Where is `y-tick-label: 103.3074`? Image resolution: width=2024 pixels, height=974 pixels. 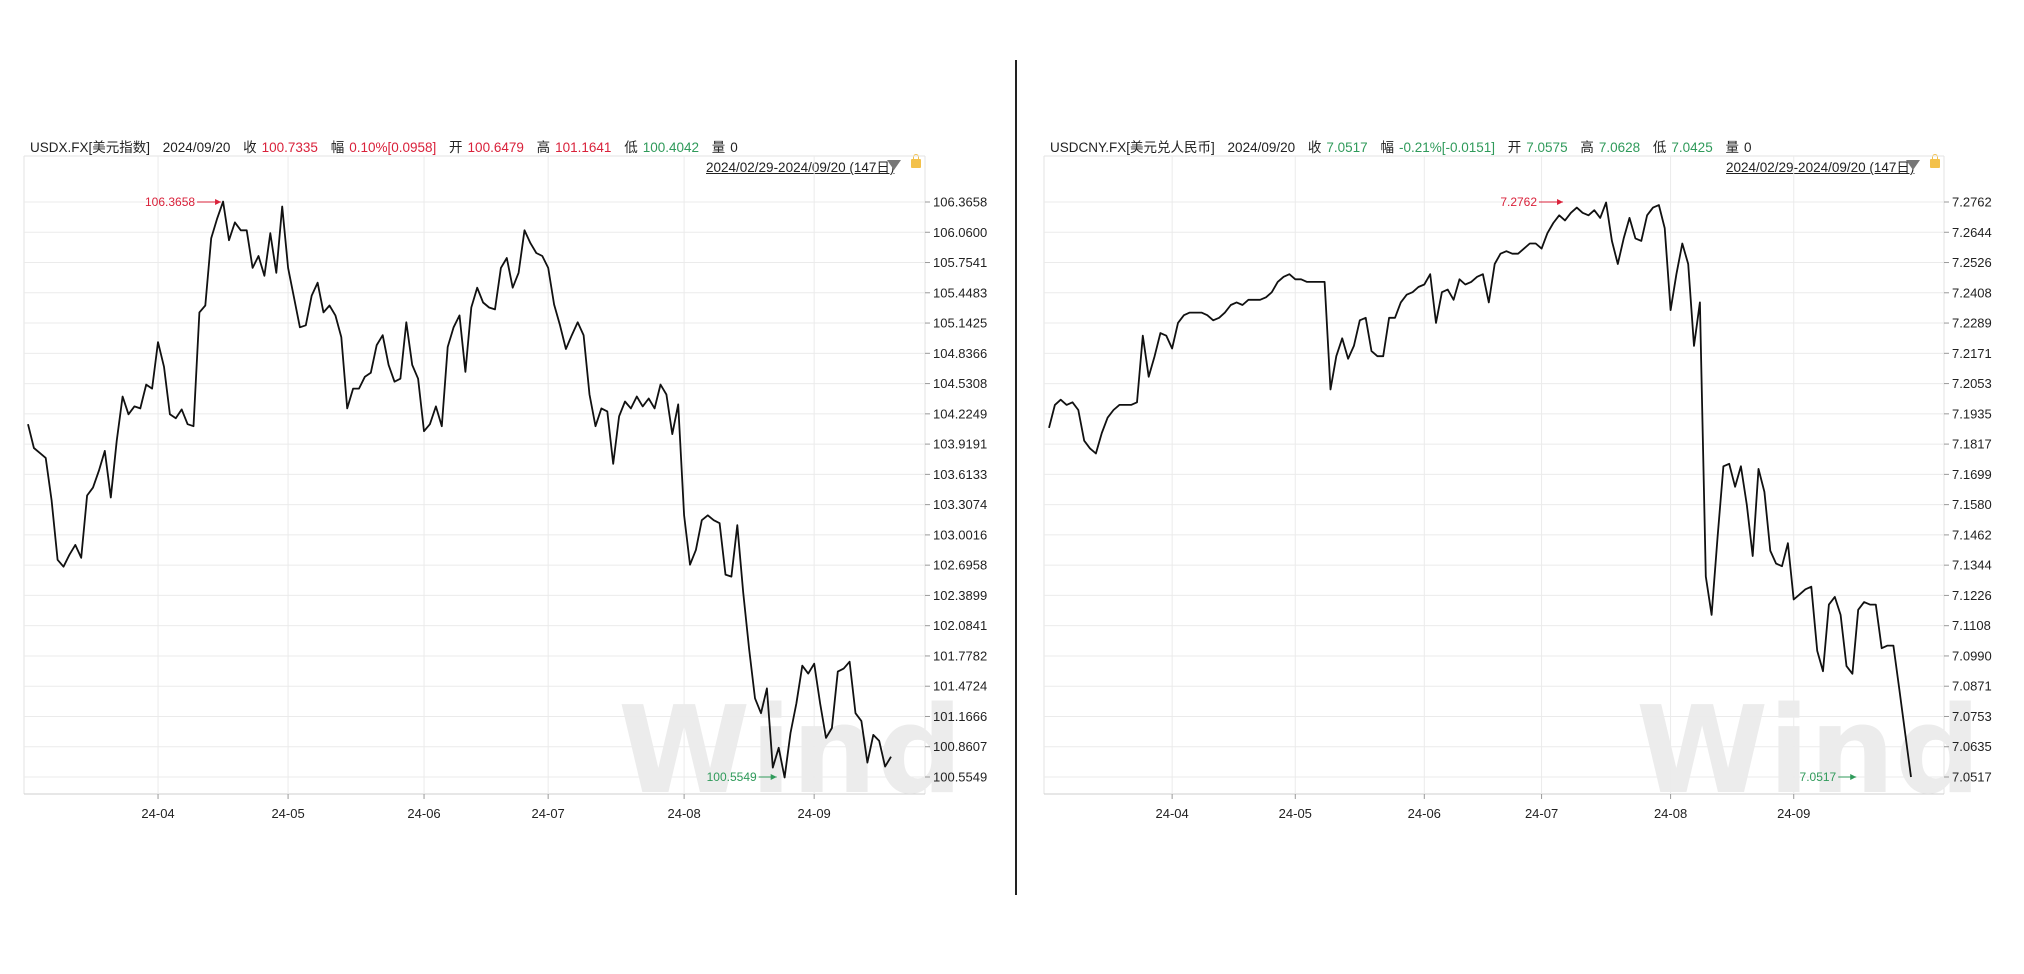 y-tick-label: 103.3074 is located at coordinates (960, 504).